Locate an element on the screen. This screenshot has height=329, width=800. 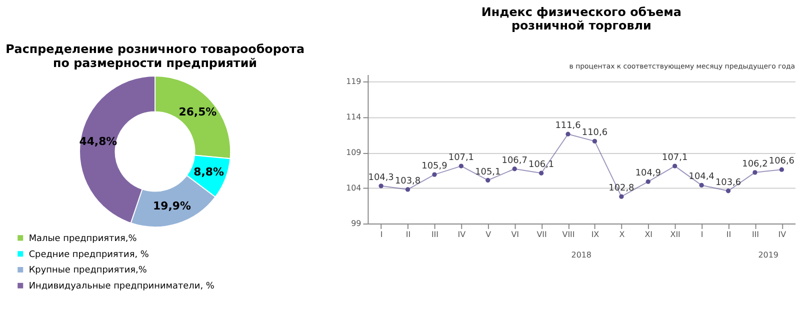
y-tick-label: 119 is located at coordinates (354, 81).